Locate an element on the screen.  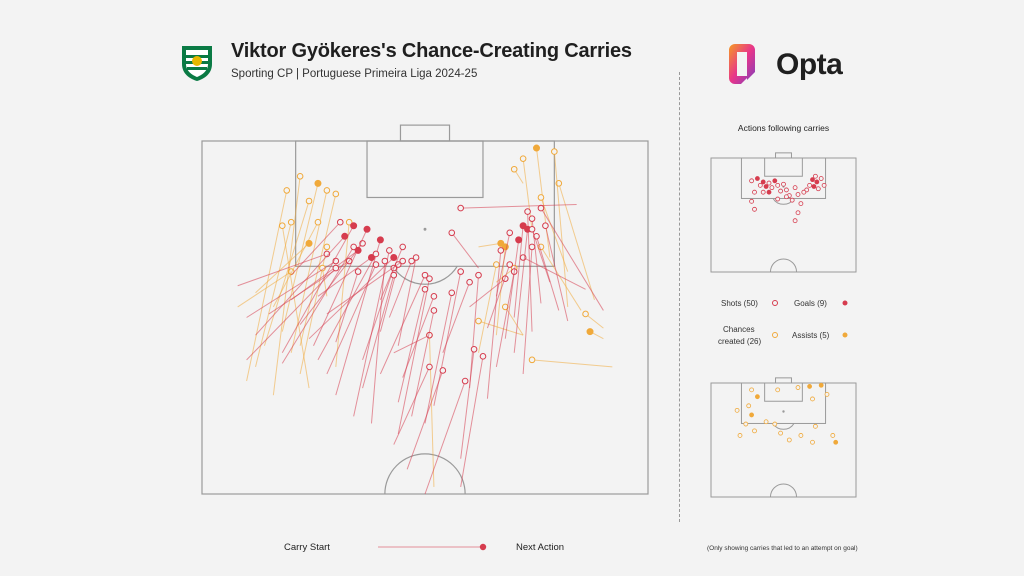
shots-pitch-outline is located at coordinates (783, 215).